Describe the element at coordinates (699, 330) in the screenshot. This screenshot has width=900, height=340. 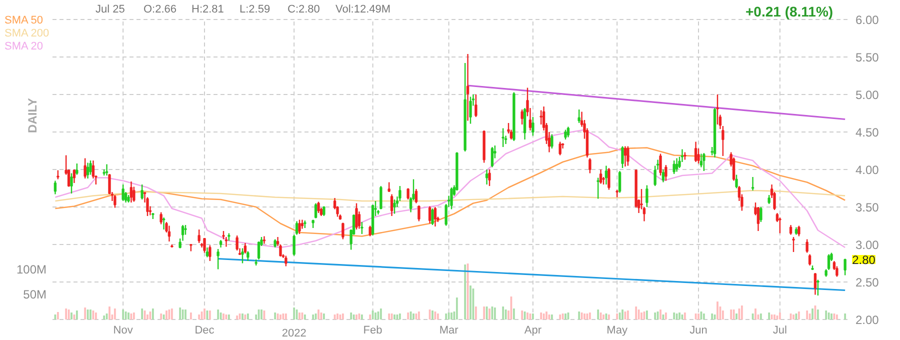
I see `x-tick-label: Jun` at that location.